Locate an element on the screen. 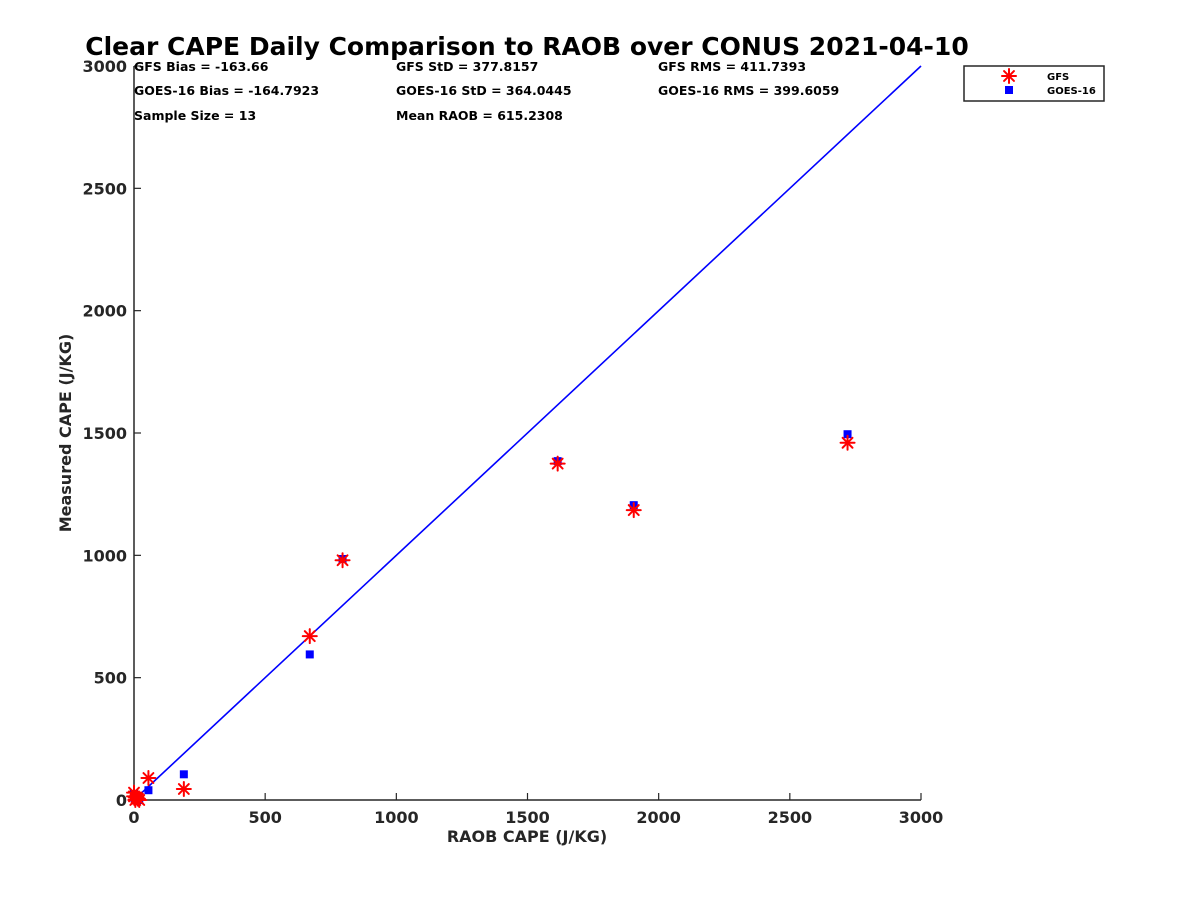  legend: GFS GOES-16 is located at coordinates (1034, 83).